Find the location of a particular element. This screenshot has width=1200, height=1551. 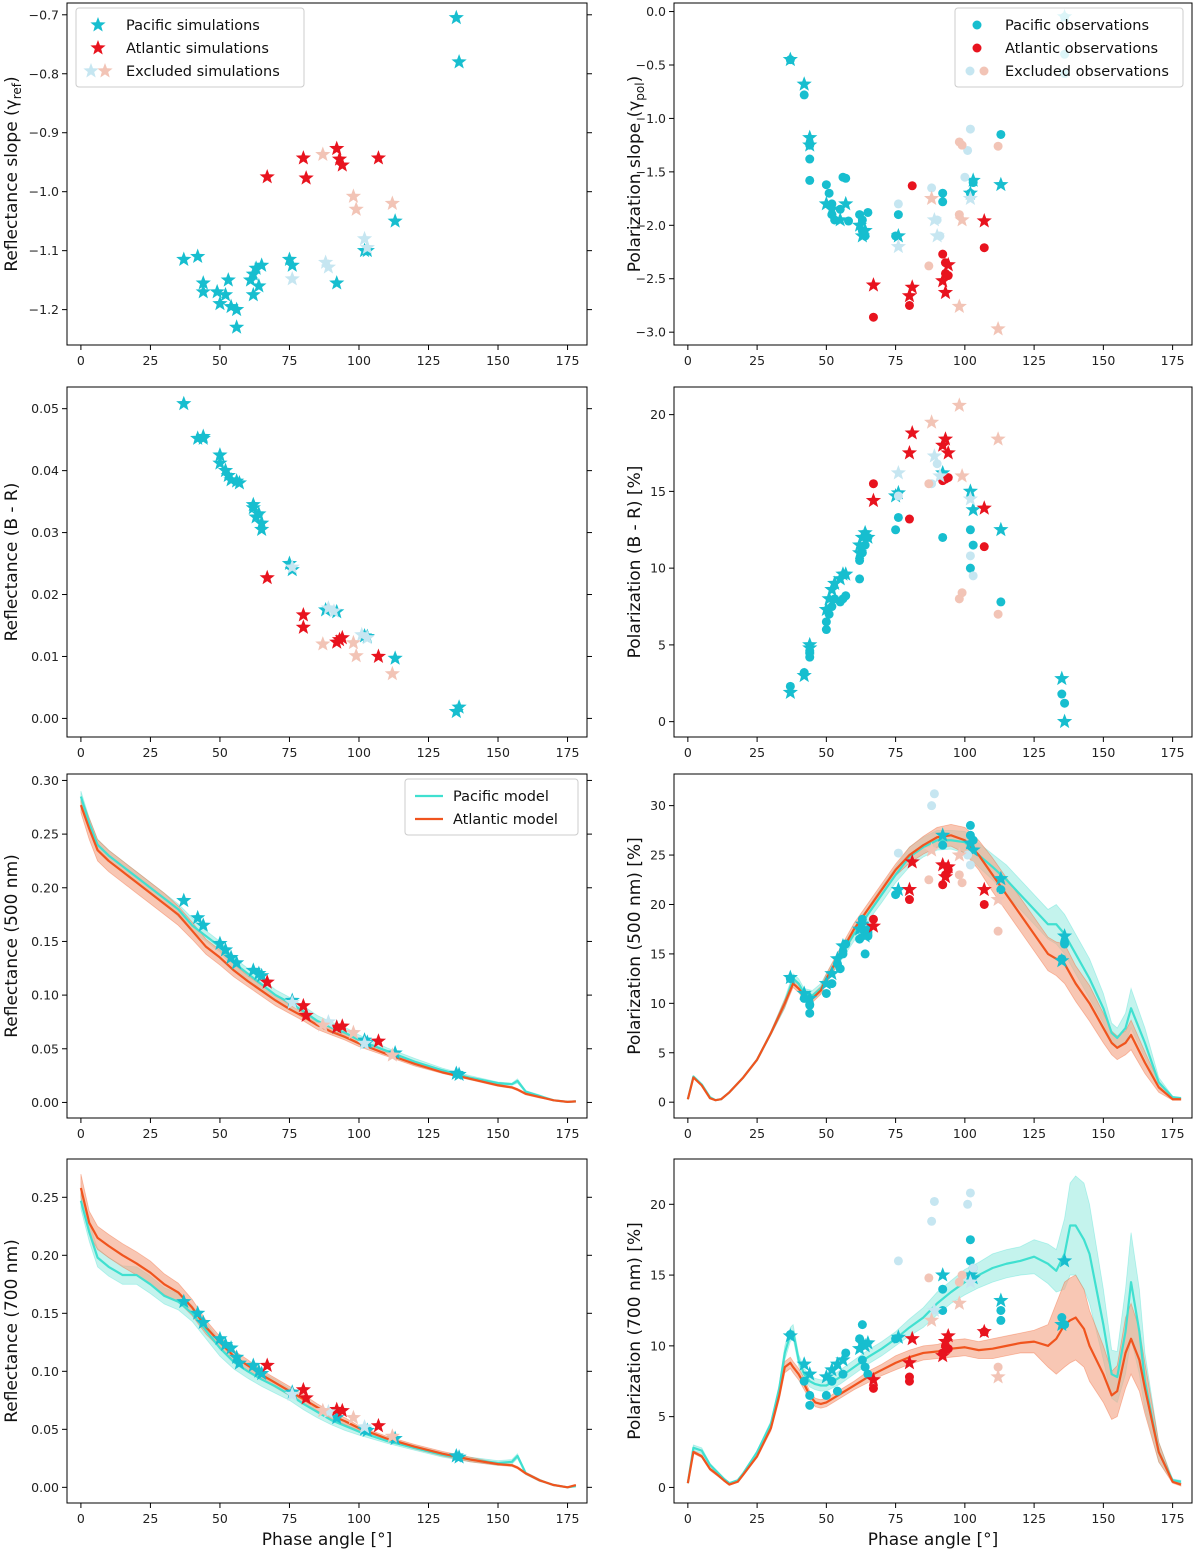

model-band is located at coordinates (328, 1330).